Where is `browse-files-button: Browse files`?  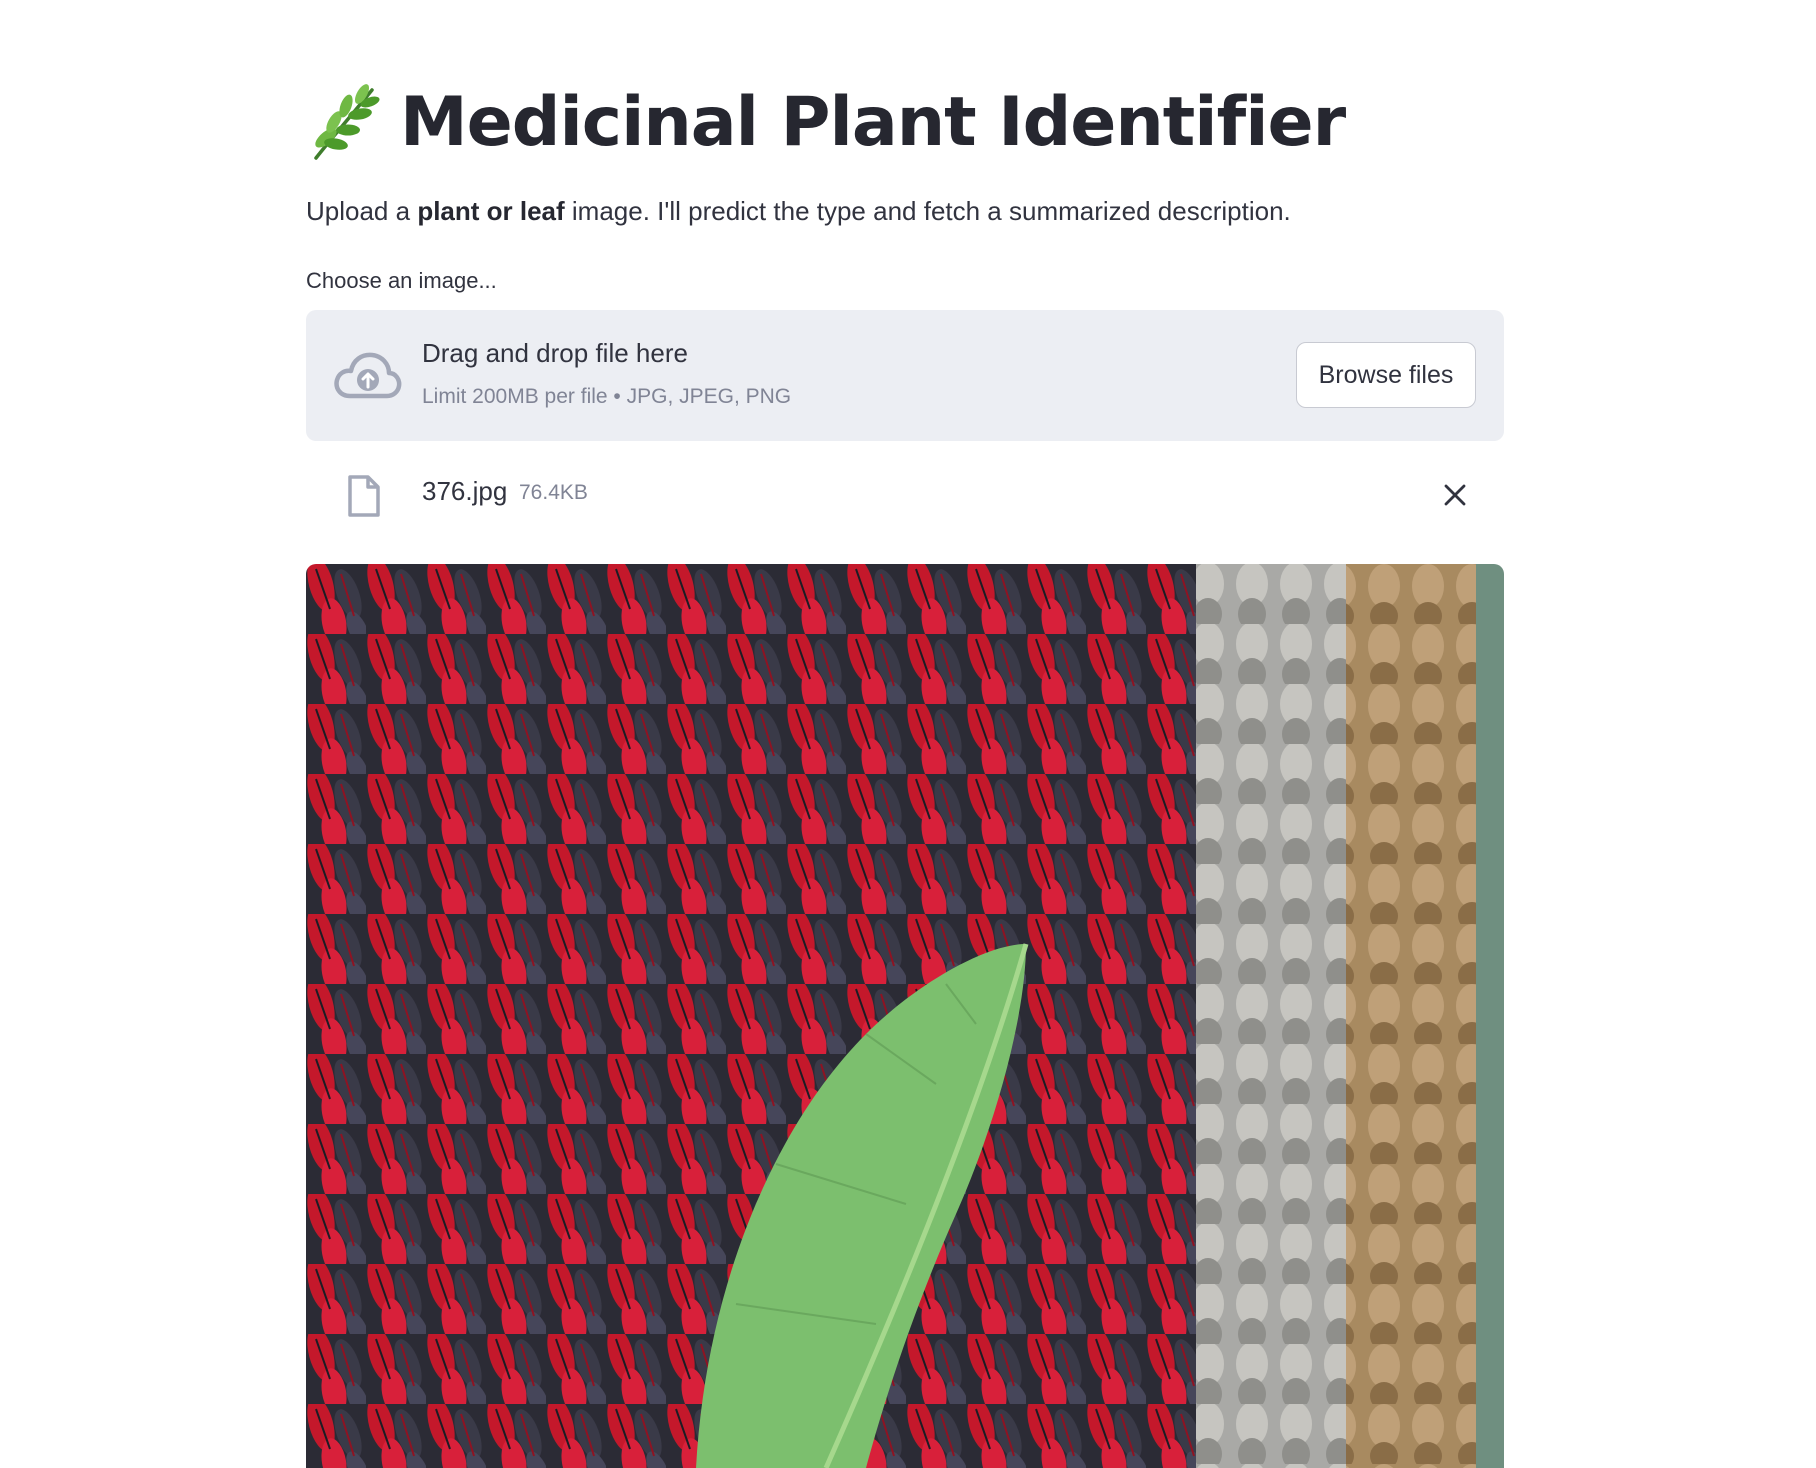 browse-files-button: Browse files is located at coordinates (1386, 375).